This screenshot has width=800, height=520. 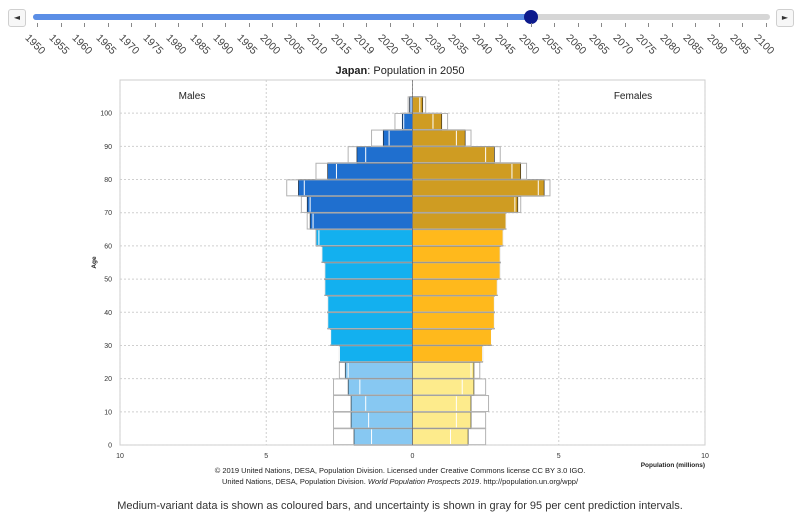 I want to click on slider-track-fill, so click(x=282, y=17).